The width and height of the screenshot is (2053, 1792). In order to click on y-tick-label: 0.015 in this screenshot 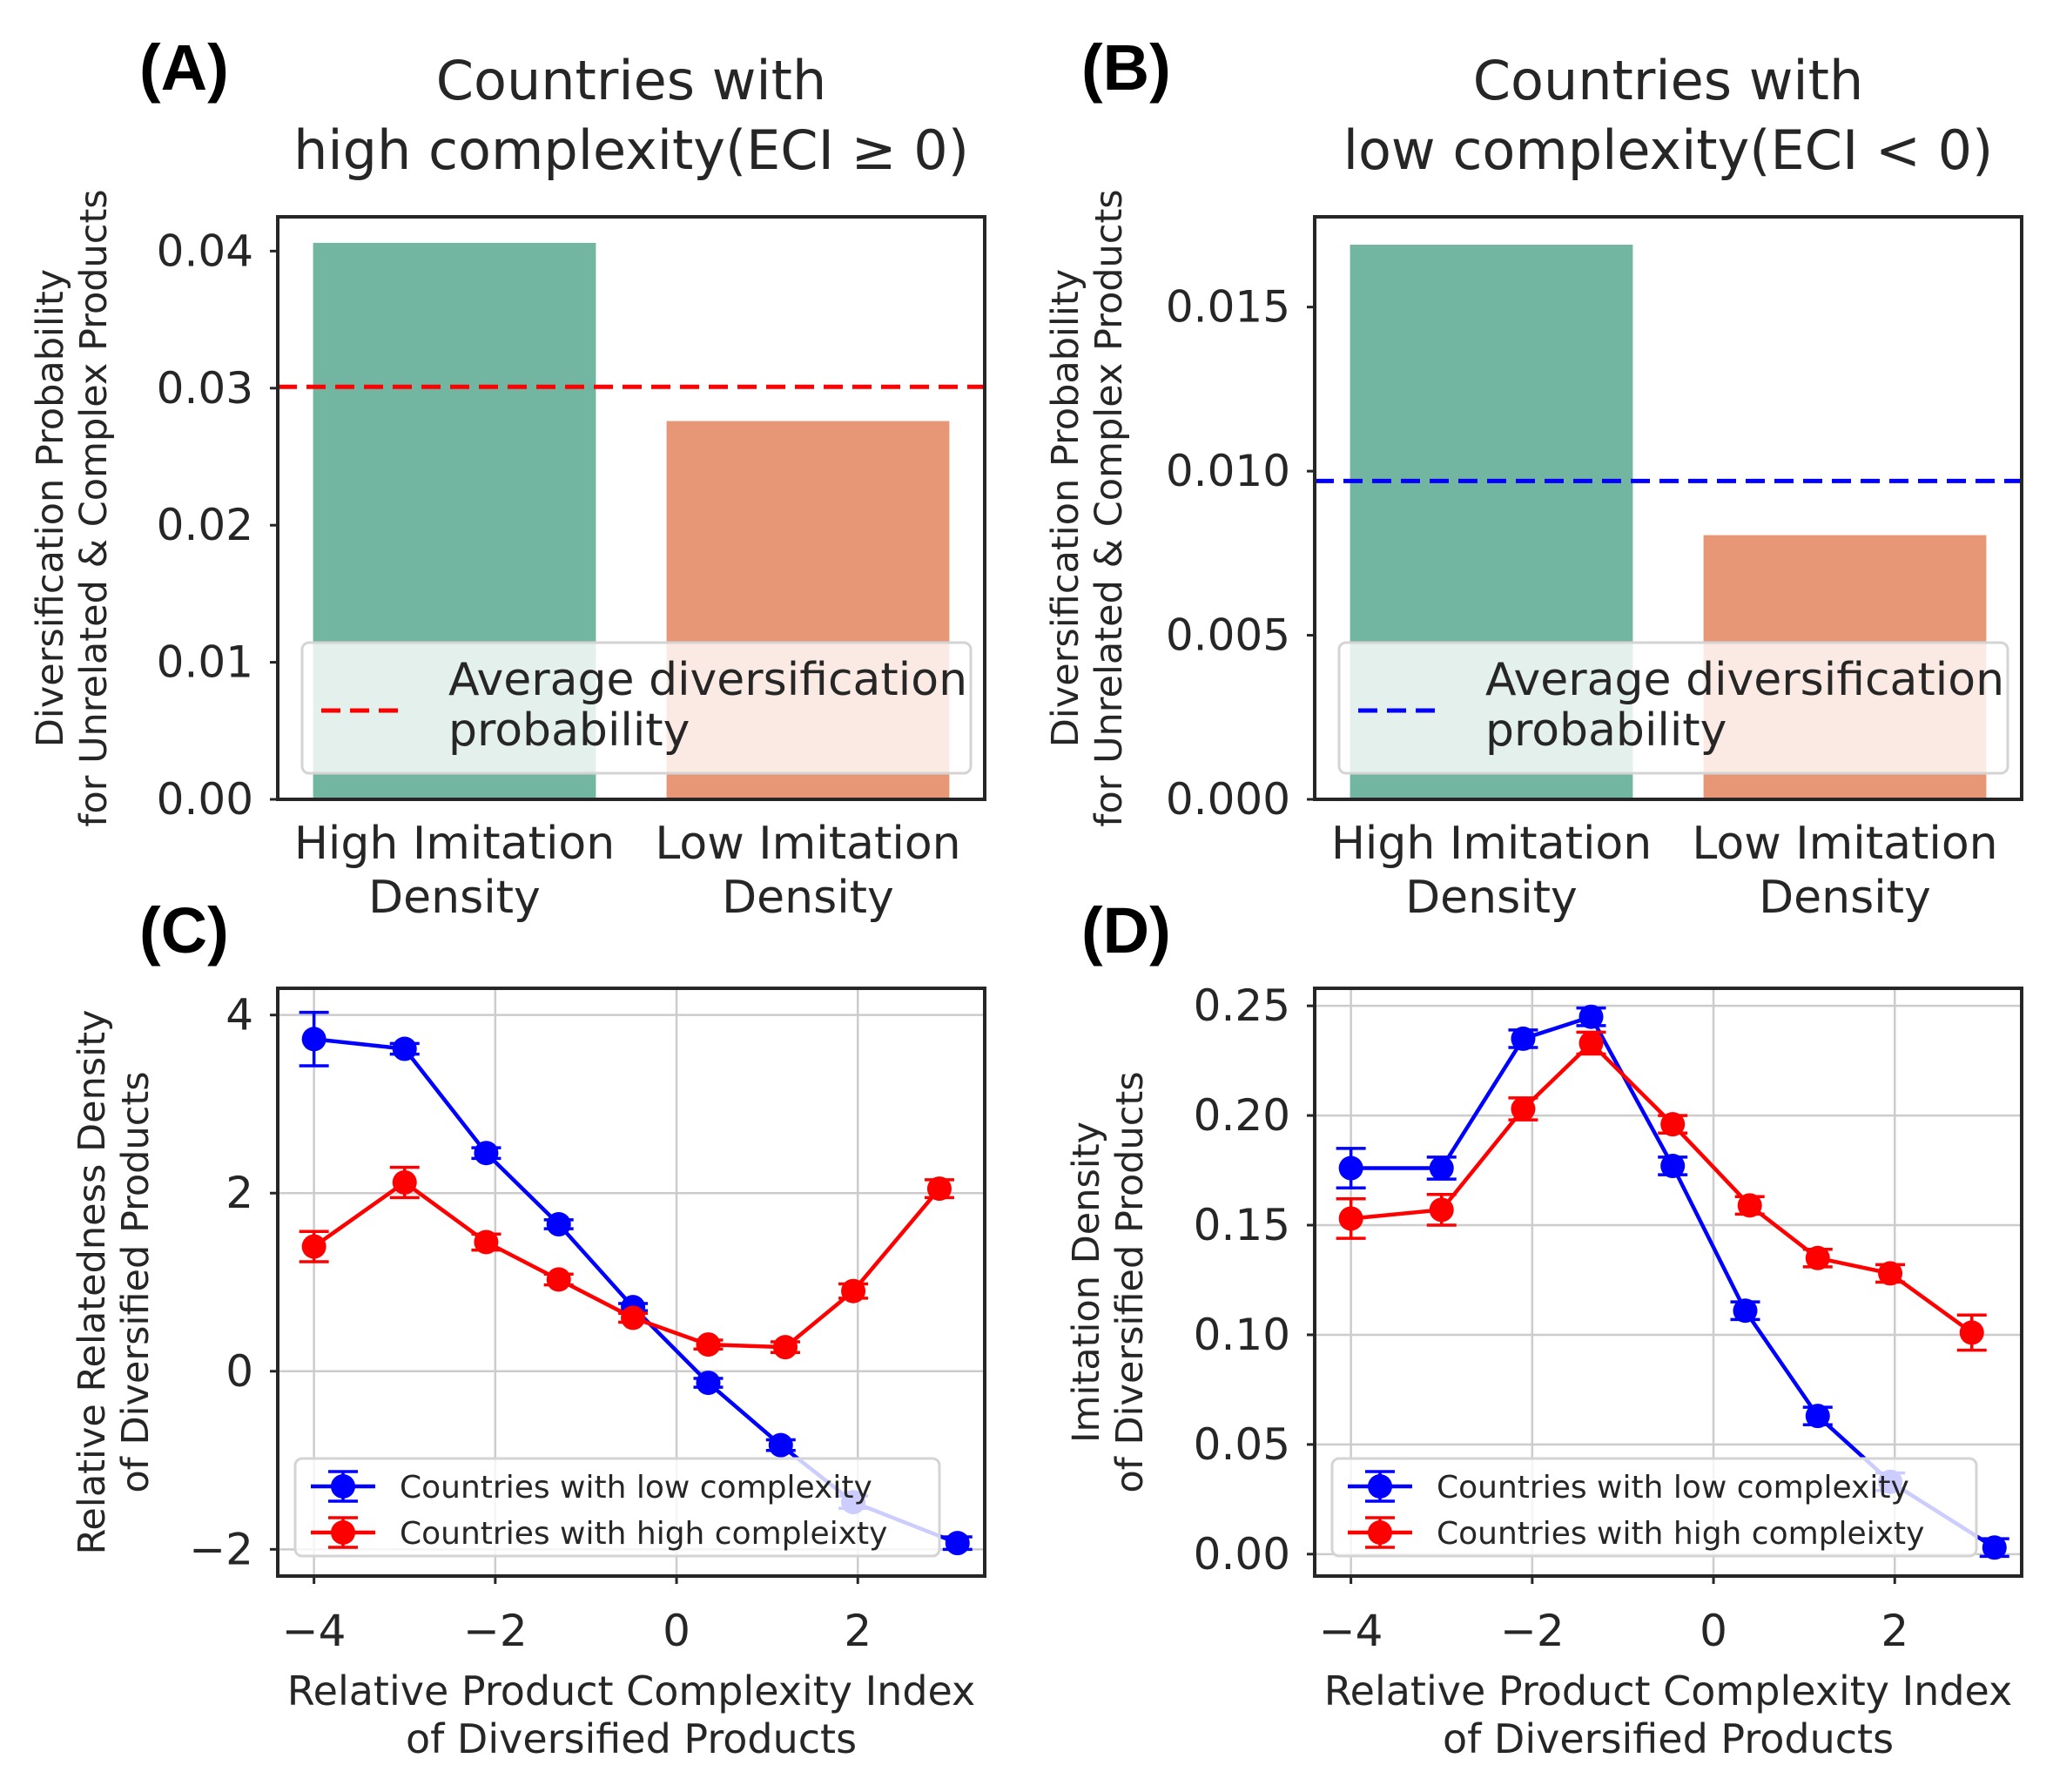, I will do `click(1228, 307)`.